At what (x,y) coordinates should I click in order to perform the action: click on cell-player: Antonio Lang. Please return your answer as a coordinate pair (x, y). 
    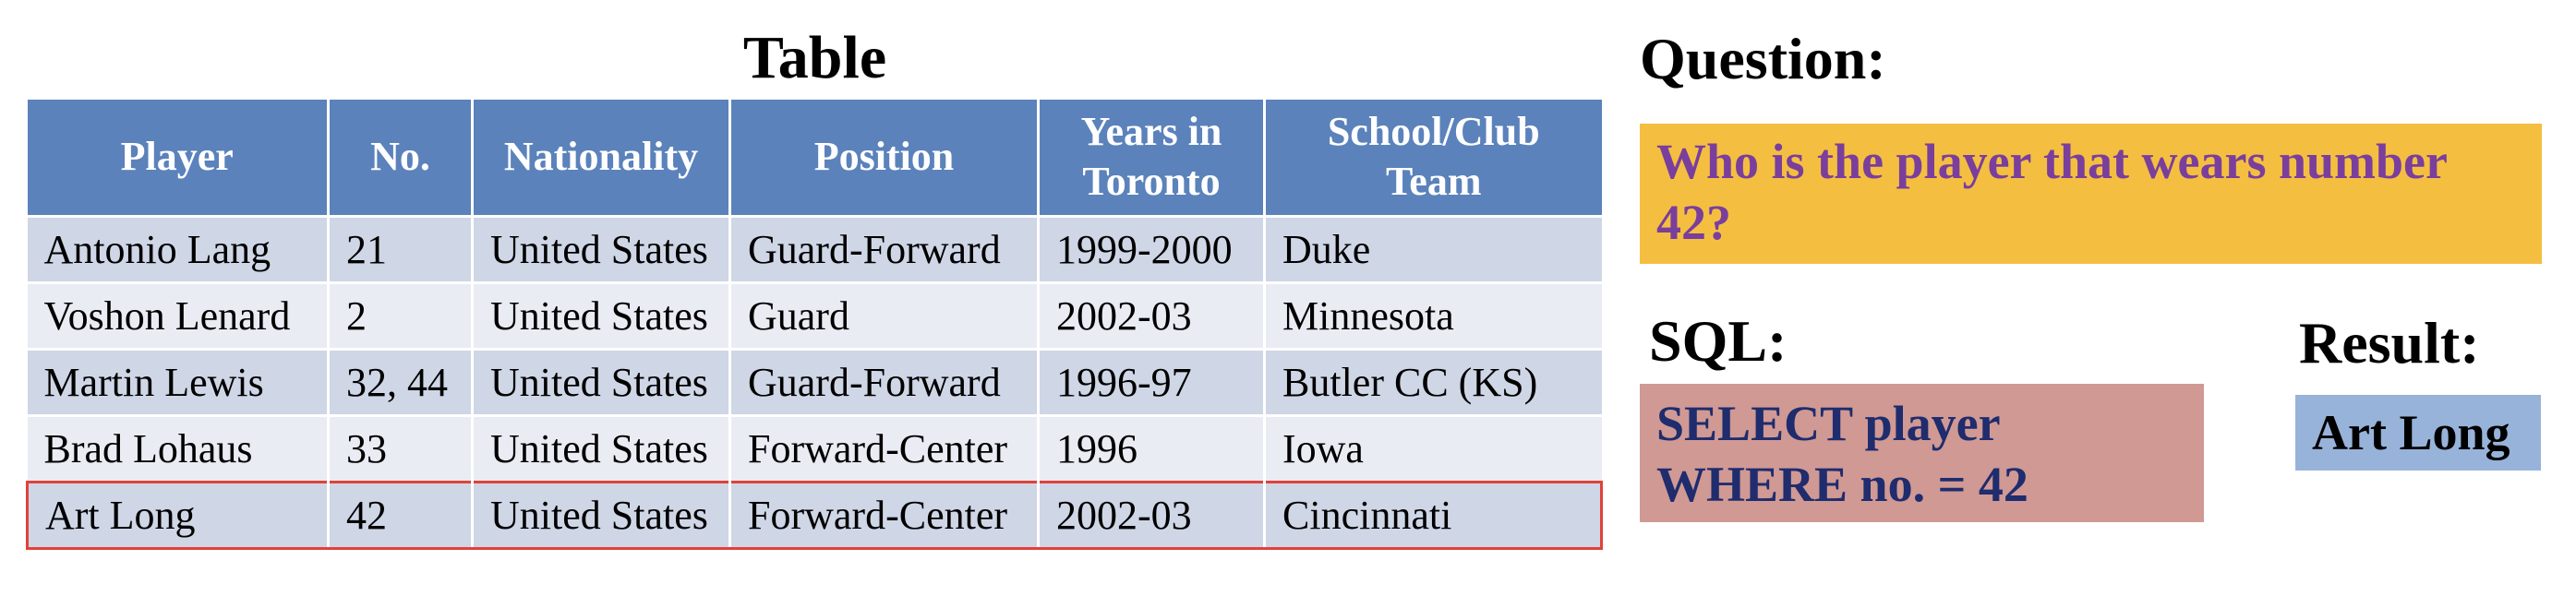
    Looking at the image, I should click on (178, 248).